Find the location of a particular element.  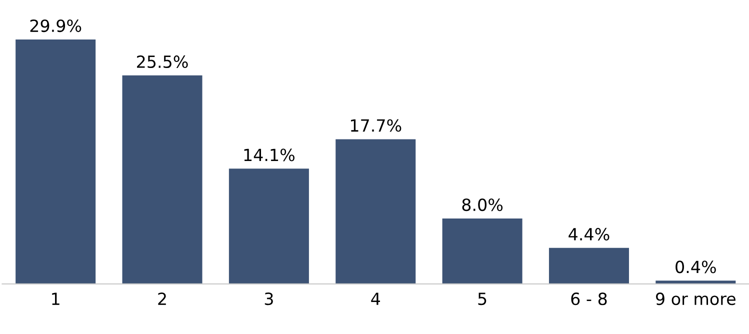

x-tick-label: 5 is located at coordinates (482, 299).